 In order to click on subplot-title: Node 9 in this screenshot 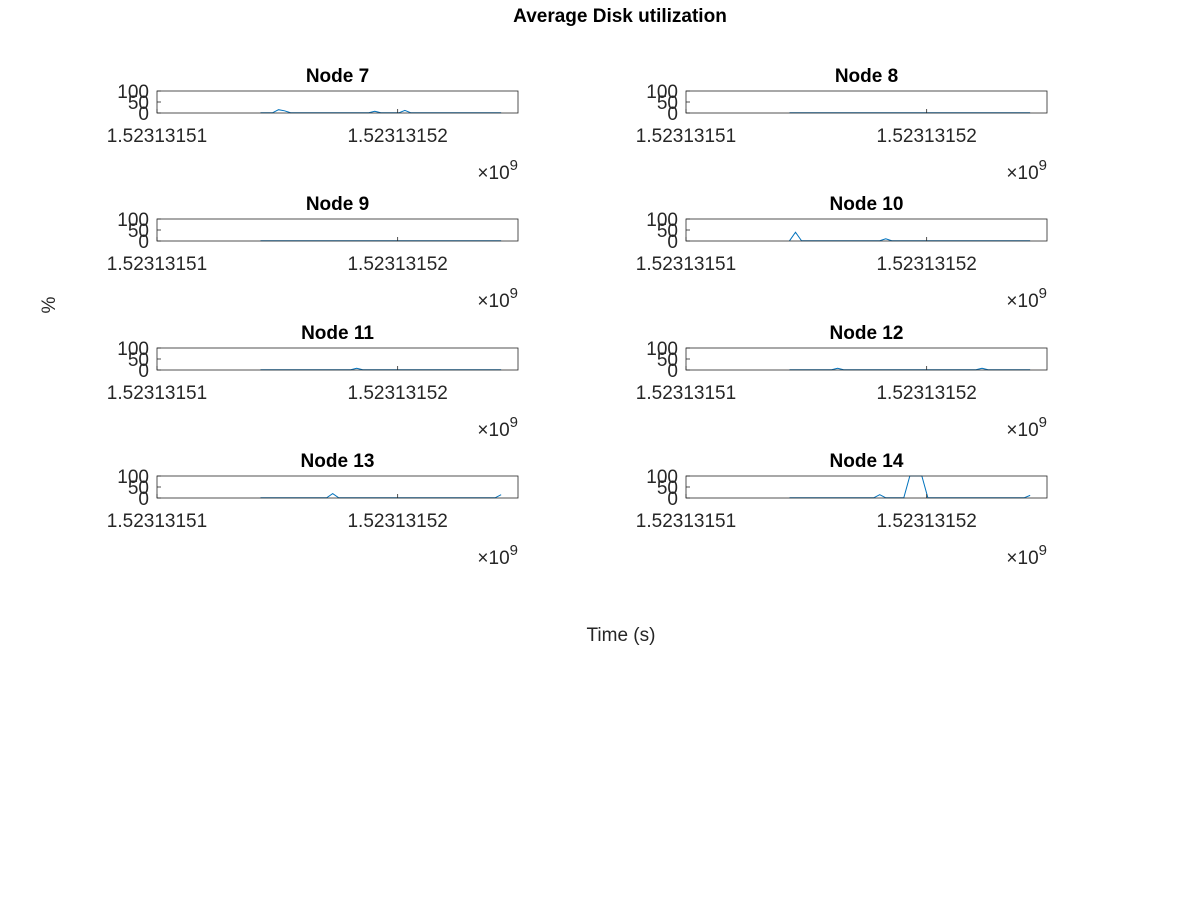, I will do `click(337, 204)`.